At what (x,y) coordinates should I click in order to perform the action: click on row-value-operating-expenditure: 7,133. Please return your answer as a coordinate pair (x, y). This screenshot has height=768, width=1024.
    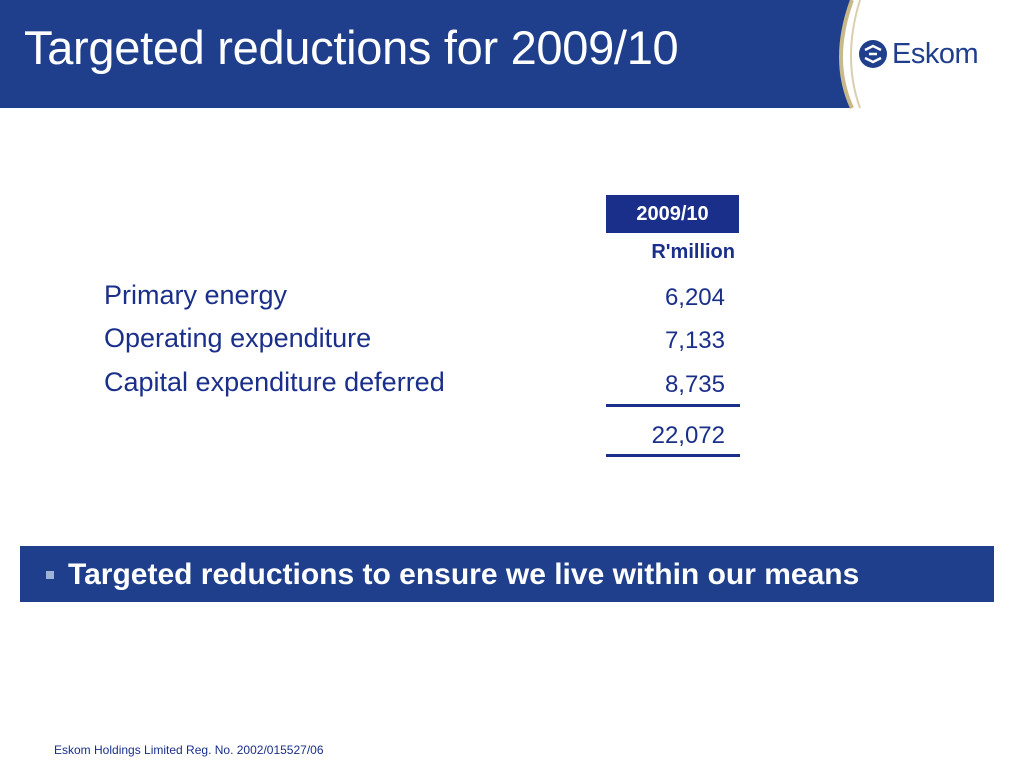
    Looking at the image, I should click on (694, 340).